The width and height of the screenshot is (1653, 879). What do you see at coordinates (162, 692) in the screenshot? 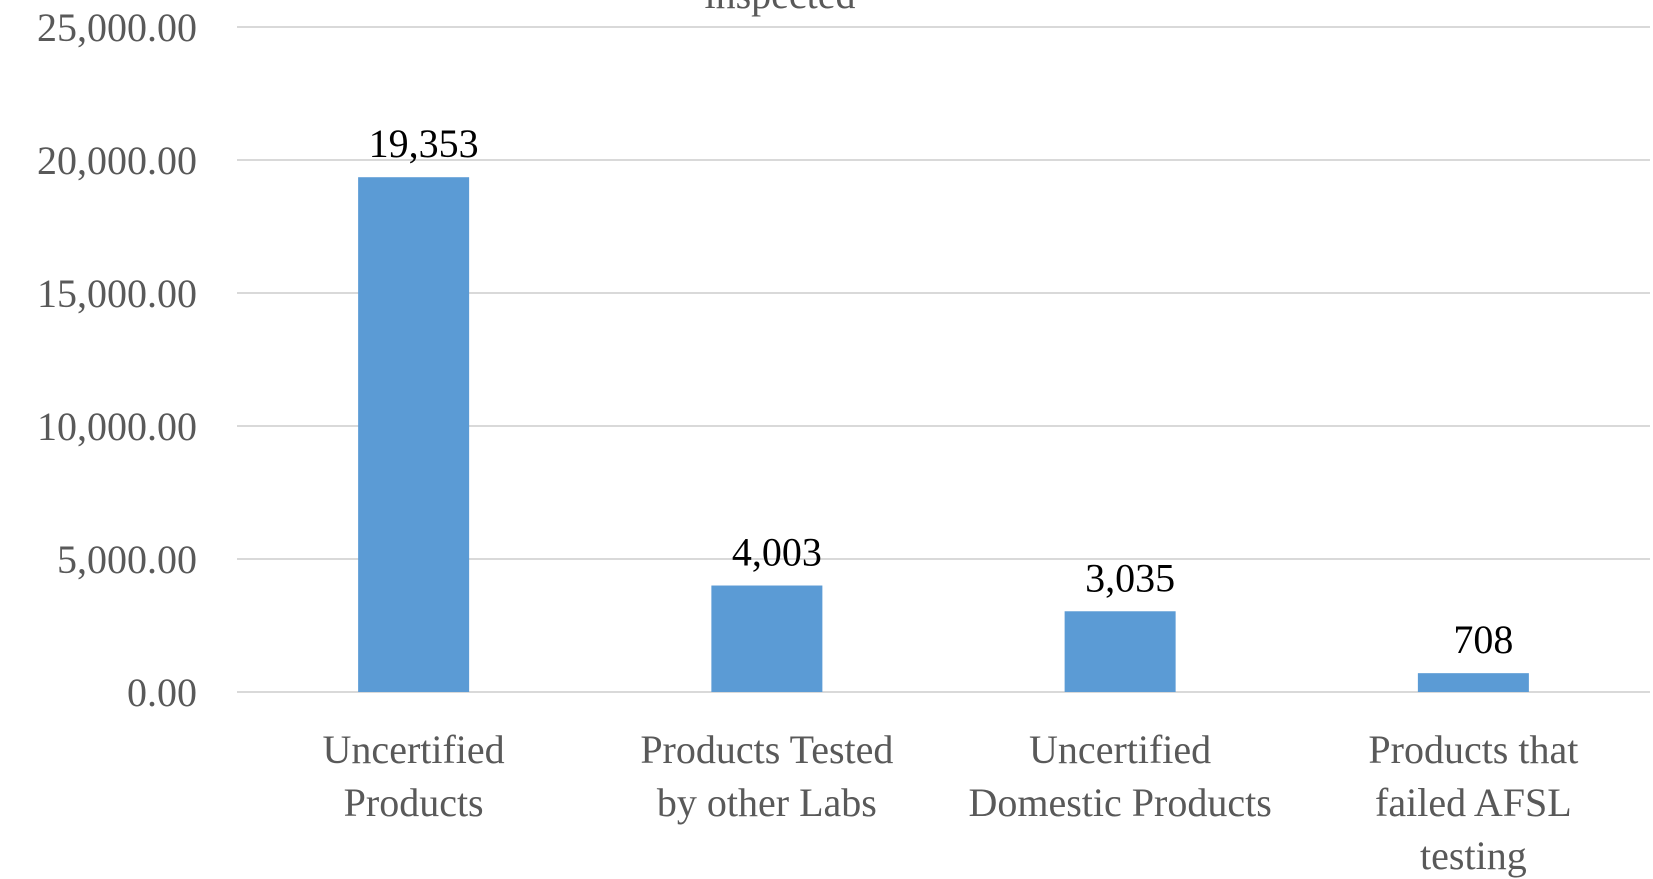
I see `y-tick-label: 0.00` at bounding box center [162, 692].